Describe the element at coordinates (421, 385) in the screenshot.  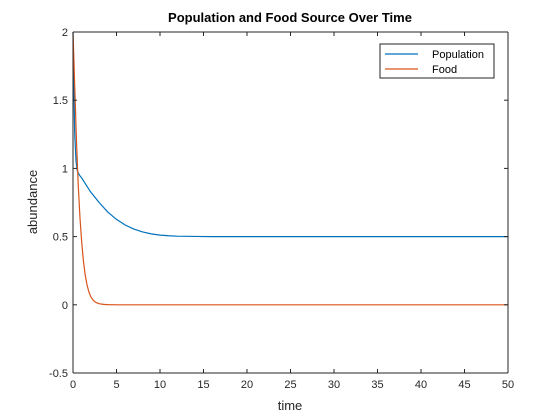
I see `x-tick-label: 40` at that location.